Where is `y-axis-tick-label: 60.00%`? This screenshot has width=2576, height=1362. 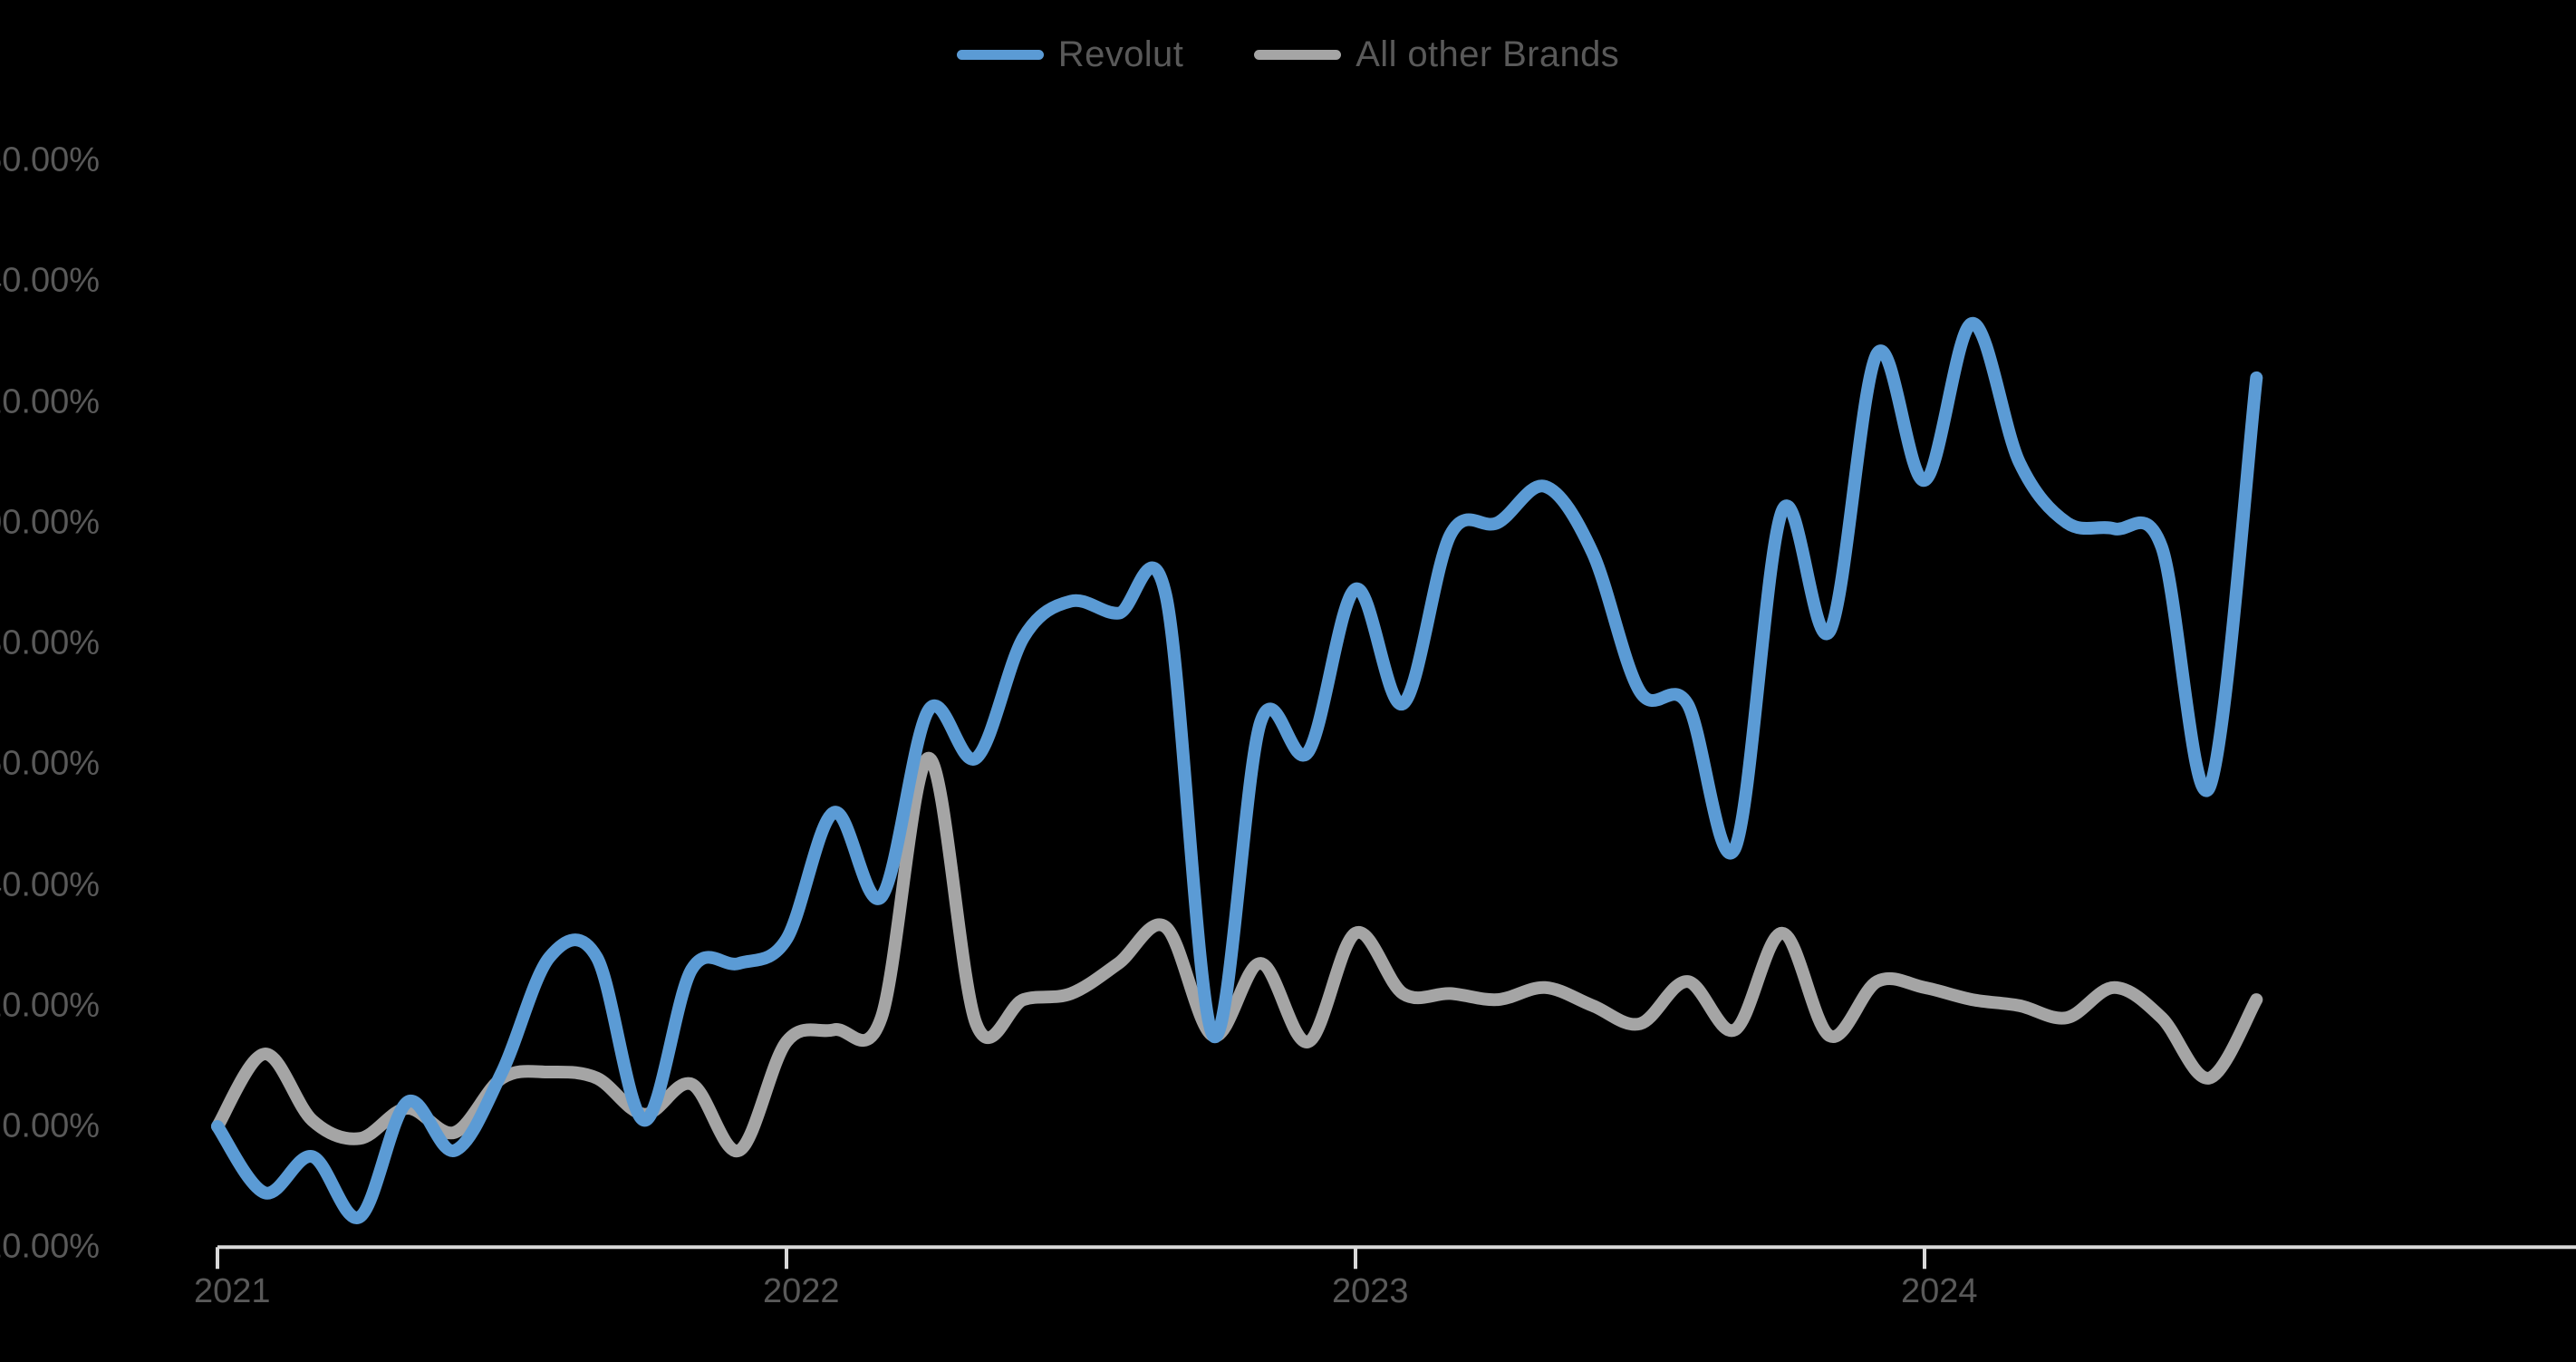
y-axis-tick-label: 60.00% is located at coordinates (50, 763).